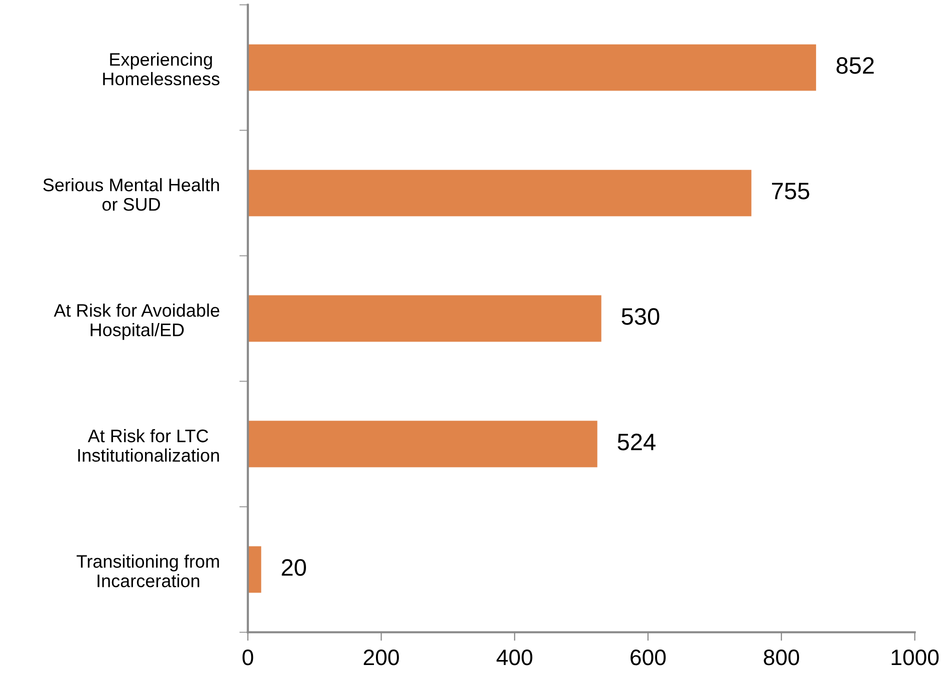  What do you see at coordinates (148, 445) in the screenshot?
I see `y-tick-label: At Risk for LTC Institutionalization` at bounding box center [148, 445].